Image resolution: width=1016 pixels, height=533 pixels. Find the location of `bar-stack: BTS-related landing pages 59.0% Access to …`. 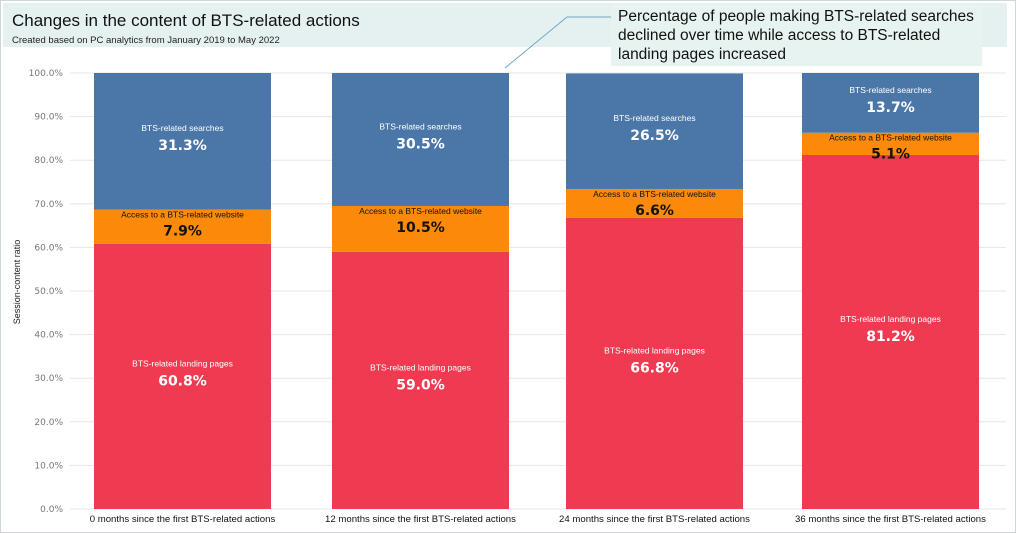

bar-stack: BTS-related landing pages 59.0% Access to … is located at coordinates (420, 291).